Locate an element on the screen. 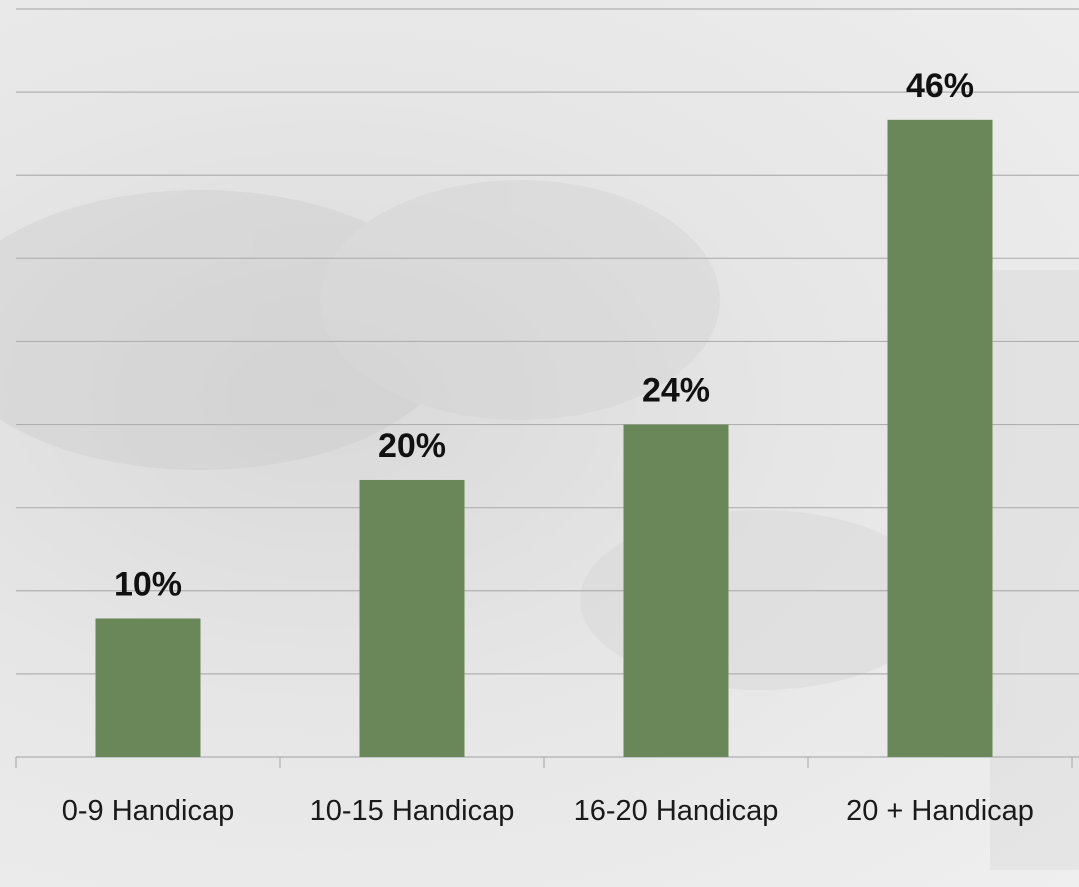  x-tick-label: 20 + Handicap is located at coordinates (940, 811).